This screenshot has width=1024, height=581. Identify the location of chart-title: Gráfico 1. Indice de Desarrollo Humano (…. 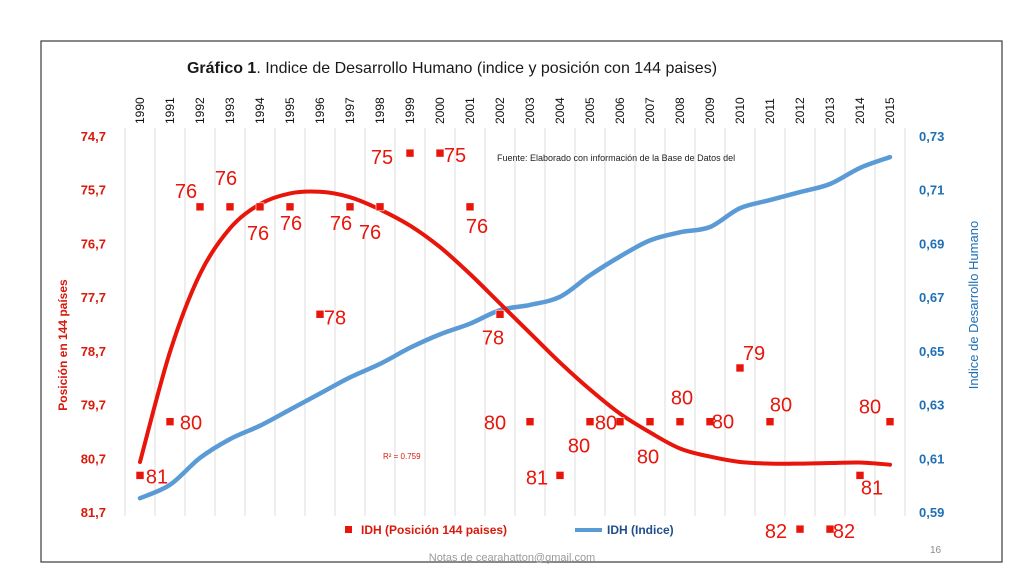
(452, 68).